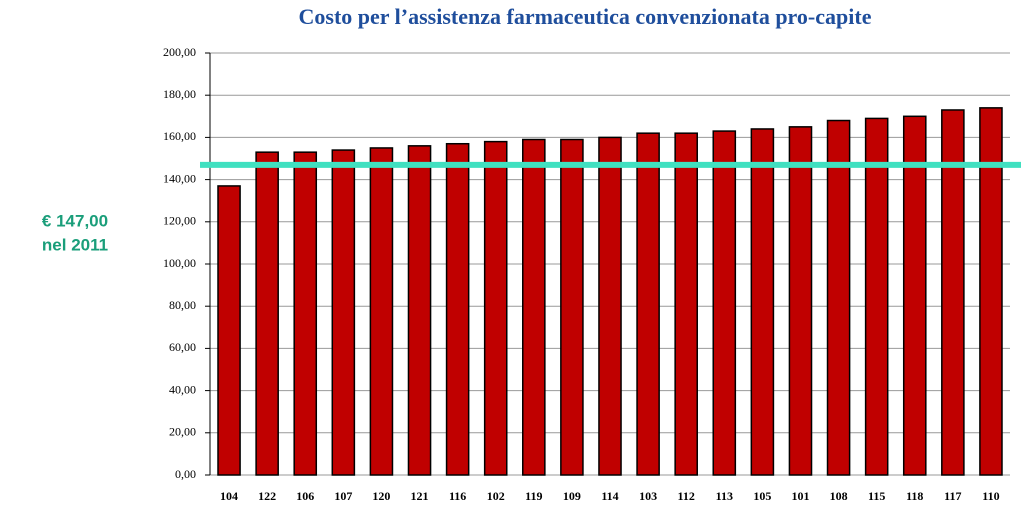  What do you see at coordinates (179, 221) in the screenshot?
I see `y-tick-label: 120,00` at bounding box center [179, 221].